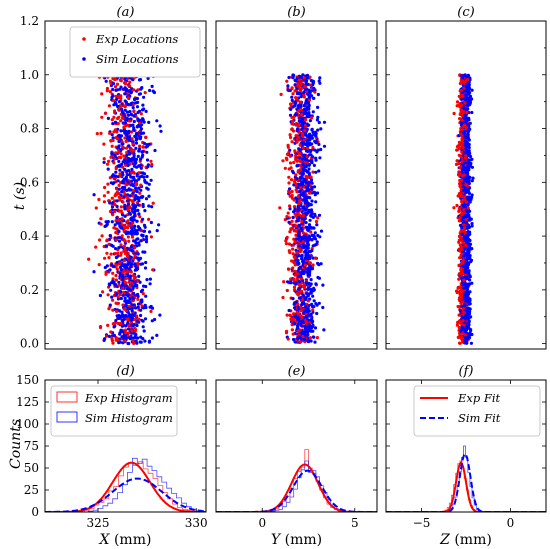 The image size is (550, 549). I want to click on legend-box, so click(114, 411).